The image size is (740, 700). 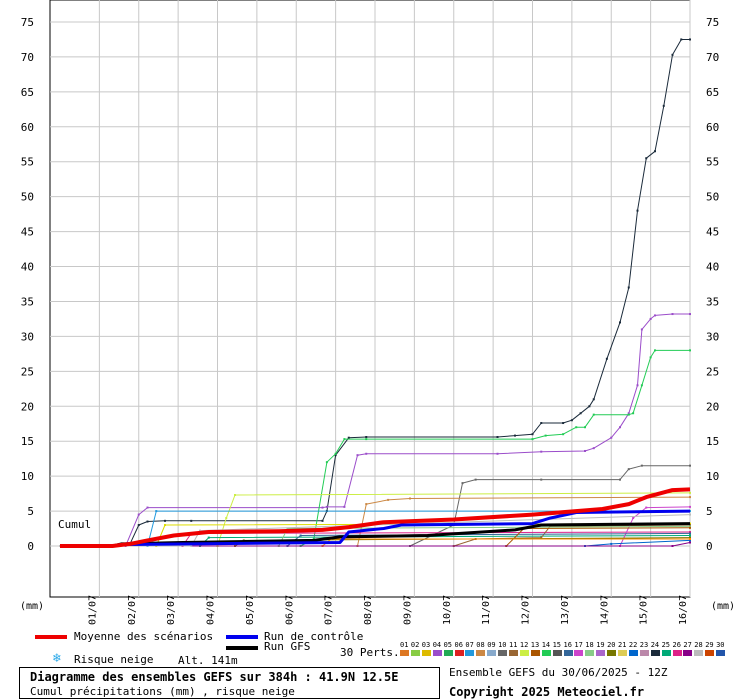 I want to click on pert-number: 08, so click(x=480, y=645).